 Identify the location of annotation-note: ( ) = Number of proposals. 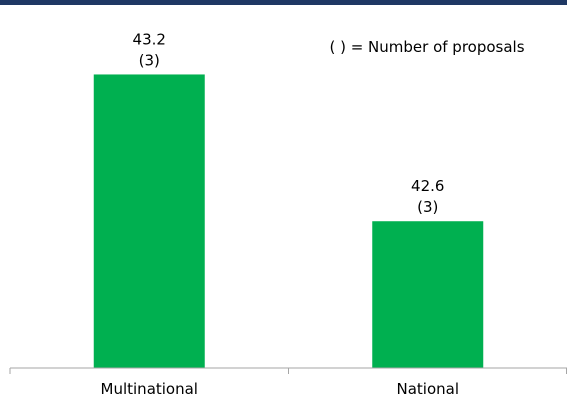
(426, 47).